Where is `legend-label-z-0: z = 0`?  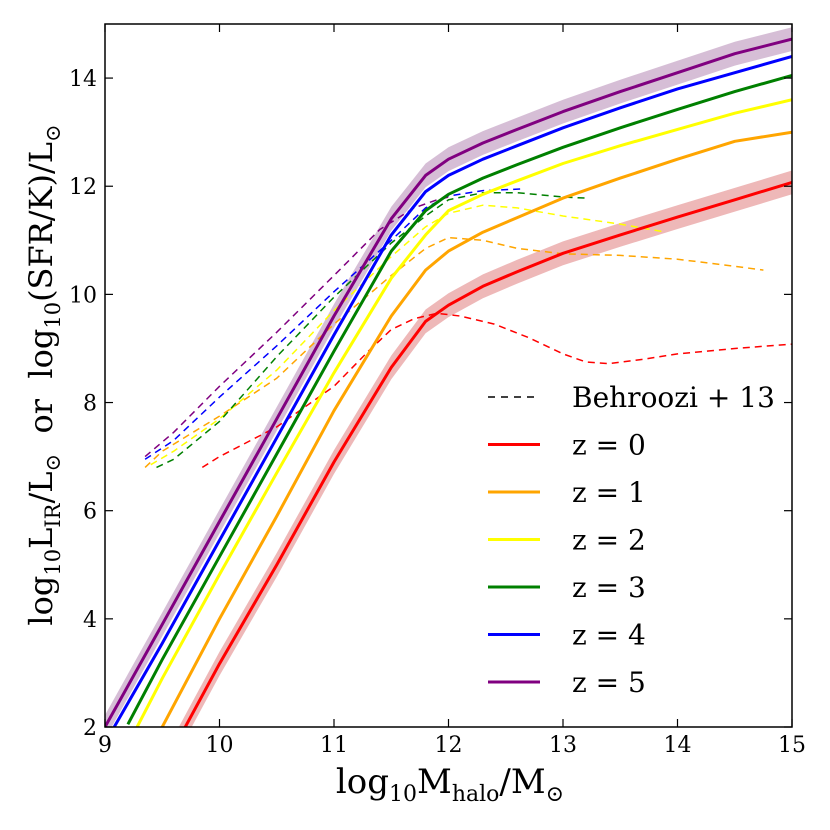 legend-label-z-0: z = 0 is located at coordinates (609, 445).